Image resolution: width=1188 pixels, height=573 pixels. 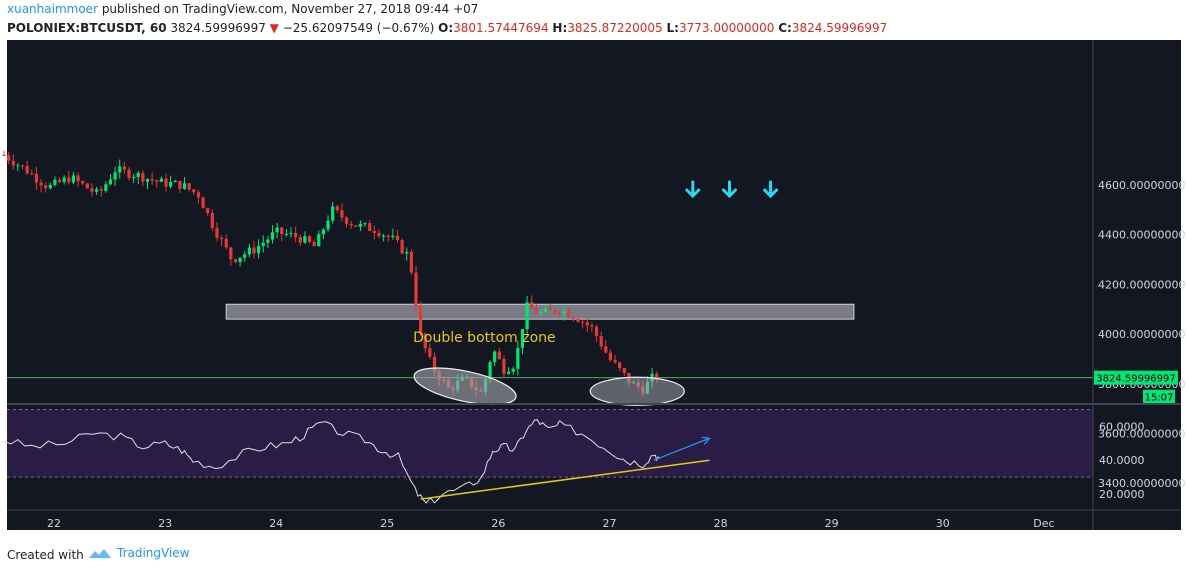 I want to click on rsi-arrow-shaft, so click(x=681, y=449).